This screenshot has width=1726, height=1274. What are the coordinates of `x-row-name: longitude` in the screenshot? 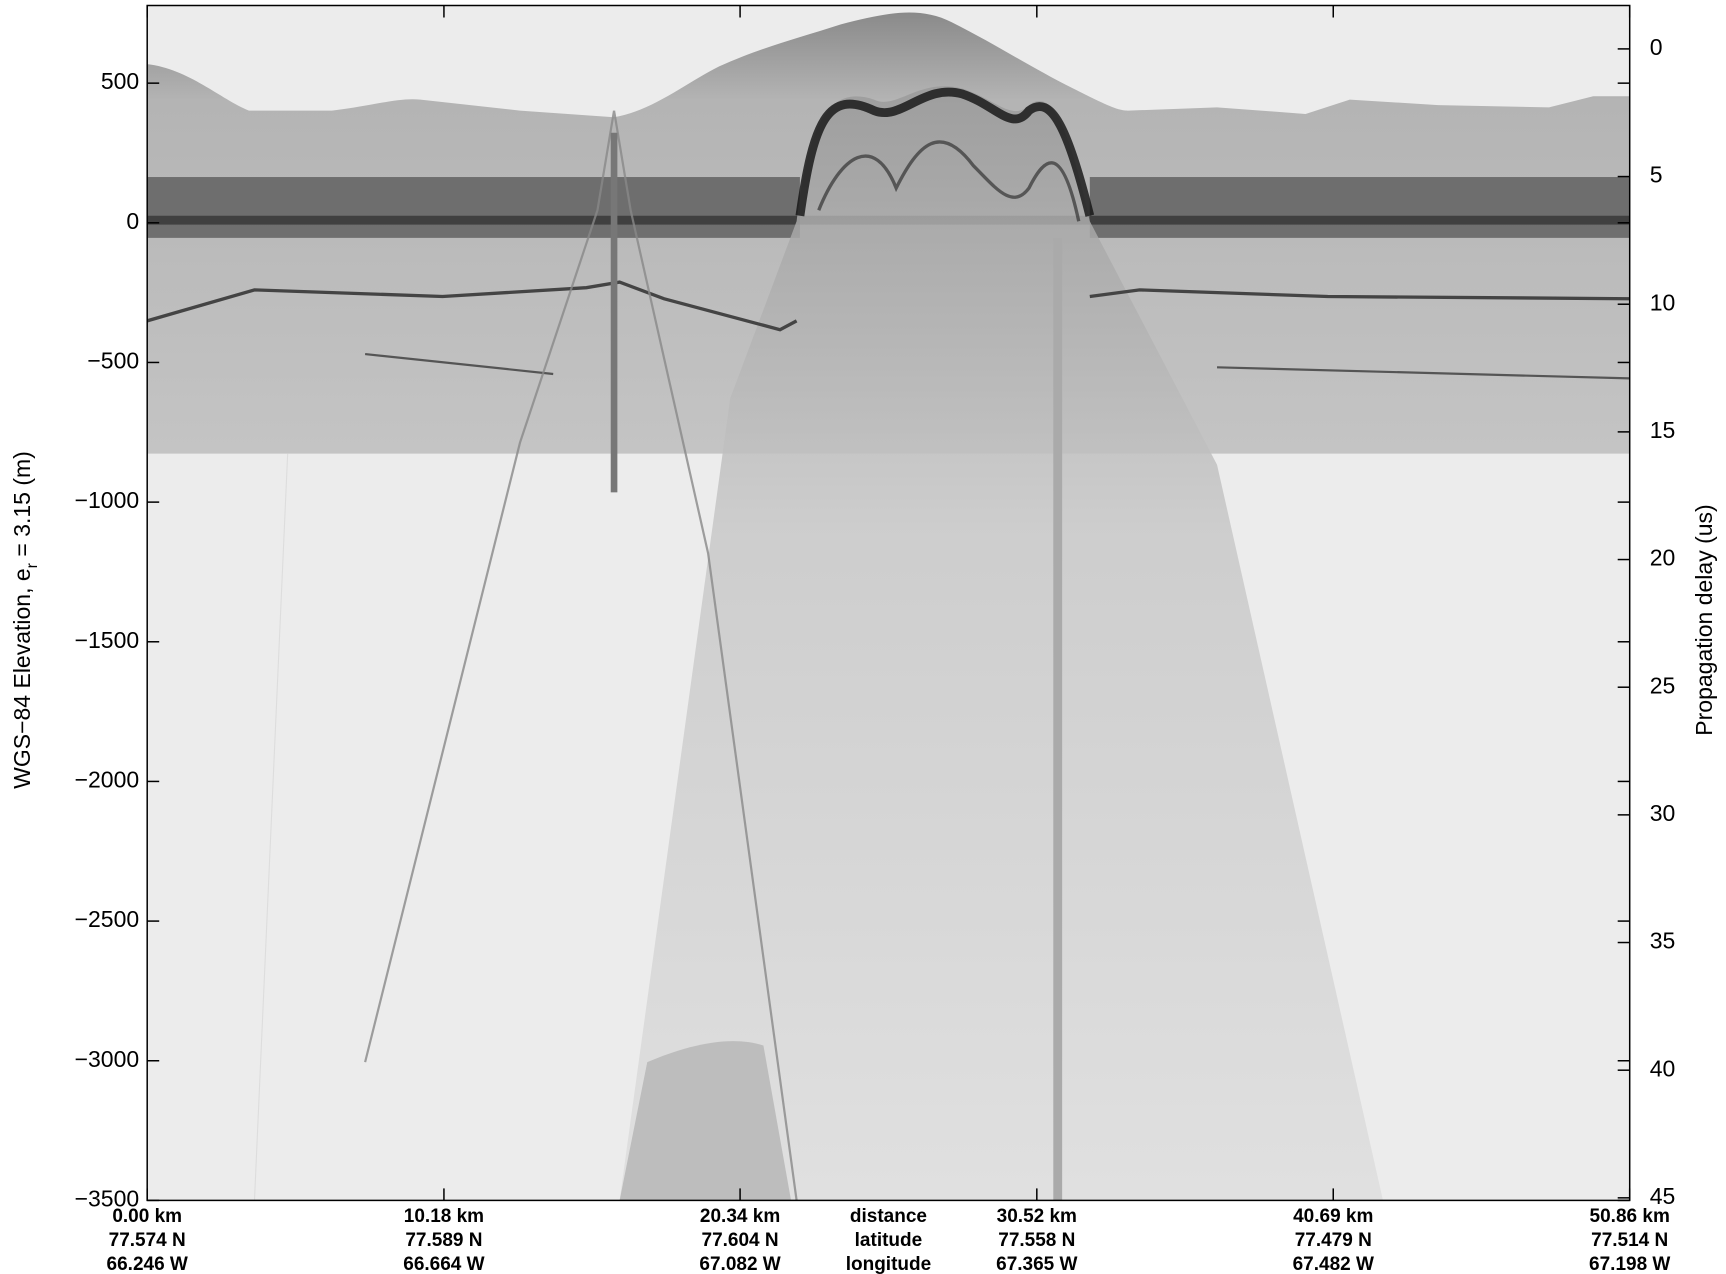 It's located at (888, 1264).